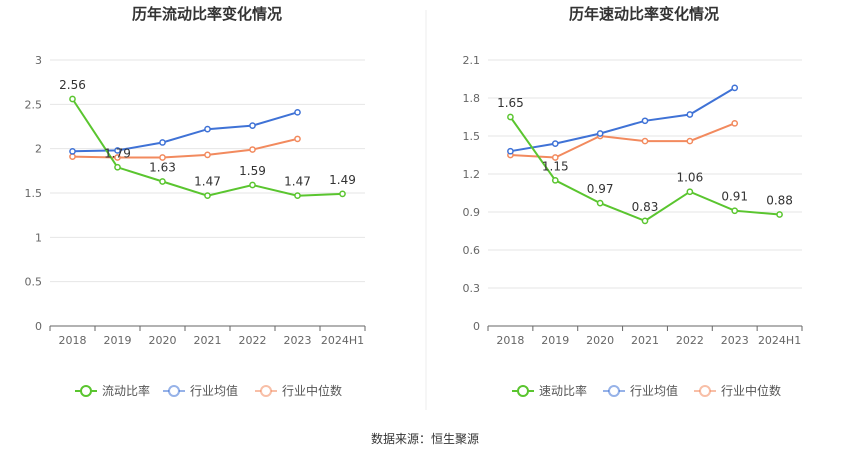 The image size is (850, 463). What do you see at coordinates (425, 438) in the screenshot?
I see `data-source-label: 数据来源：恒生聚源` at bounding box center [425, 438].